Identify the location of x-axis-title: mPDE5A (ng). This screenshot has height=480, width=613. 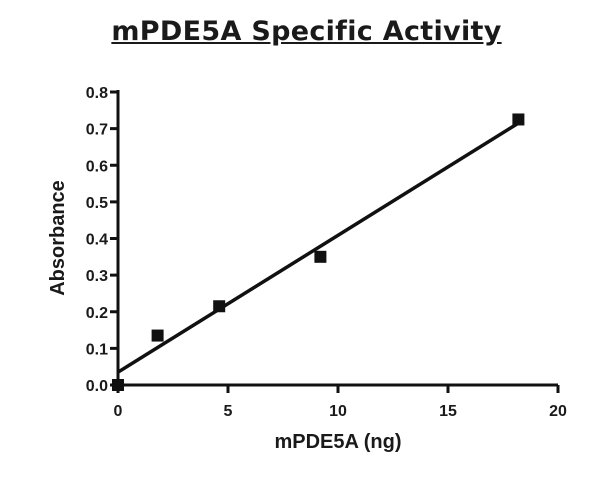
(337, 442).